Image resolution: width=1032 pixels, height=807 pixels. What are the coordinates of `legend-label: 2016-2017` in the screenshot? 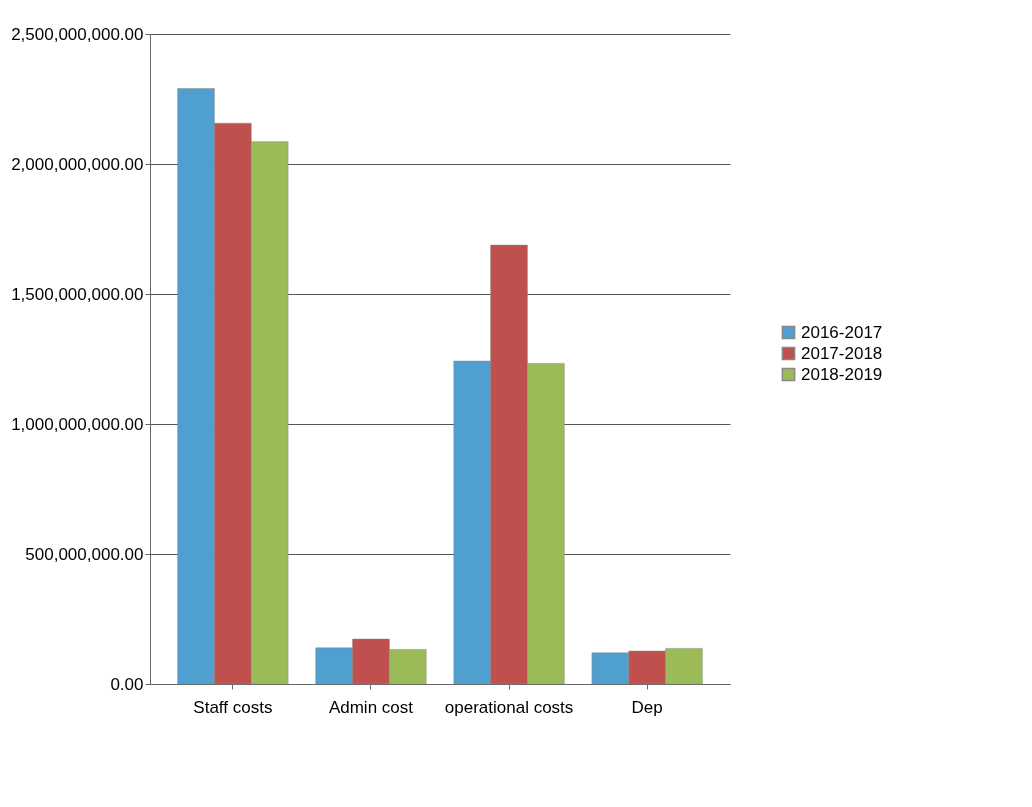 It's located at (842, 332).